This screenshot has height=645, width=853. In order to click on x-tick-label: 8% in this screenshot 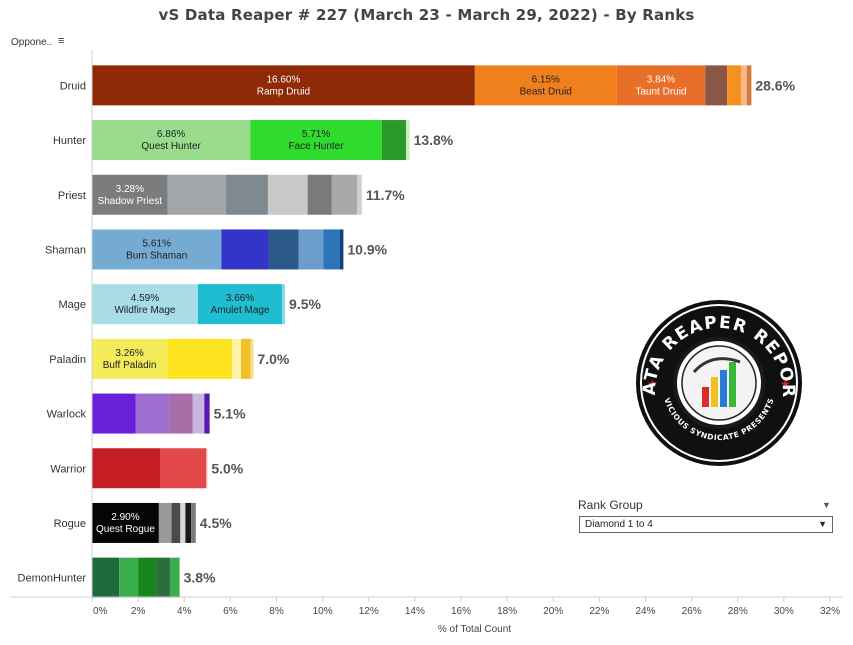, I will do `click(276, 611)`.